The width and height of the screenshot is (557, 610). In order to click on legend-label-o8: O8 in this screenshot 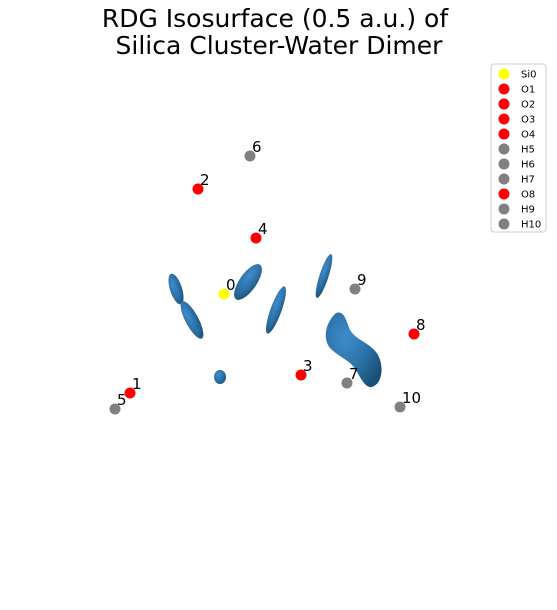, I will do `click(528, 195)`.